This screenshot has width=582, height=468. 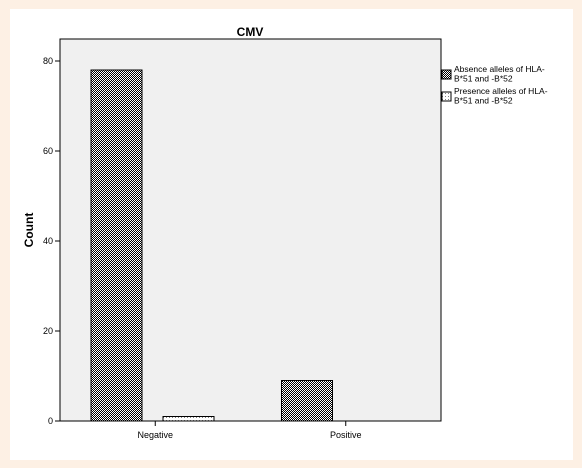 What do you see at coordinates (155, 435) in the screenshot?
I see `x-tick-label: Negative` at bounding box center [155, 435].